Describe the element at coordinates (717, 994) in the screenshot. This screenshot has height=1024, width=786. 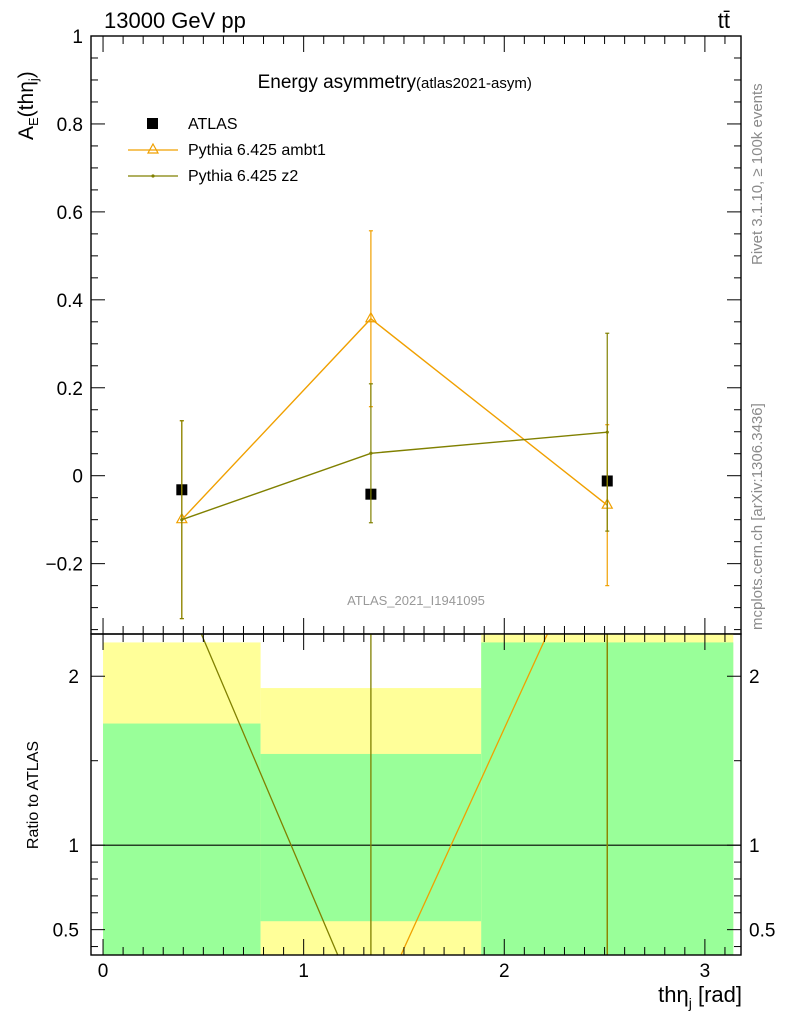
I see `x-label-unit: [rad]` at that location.